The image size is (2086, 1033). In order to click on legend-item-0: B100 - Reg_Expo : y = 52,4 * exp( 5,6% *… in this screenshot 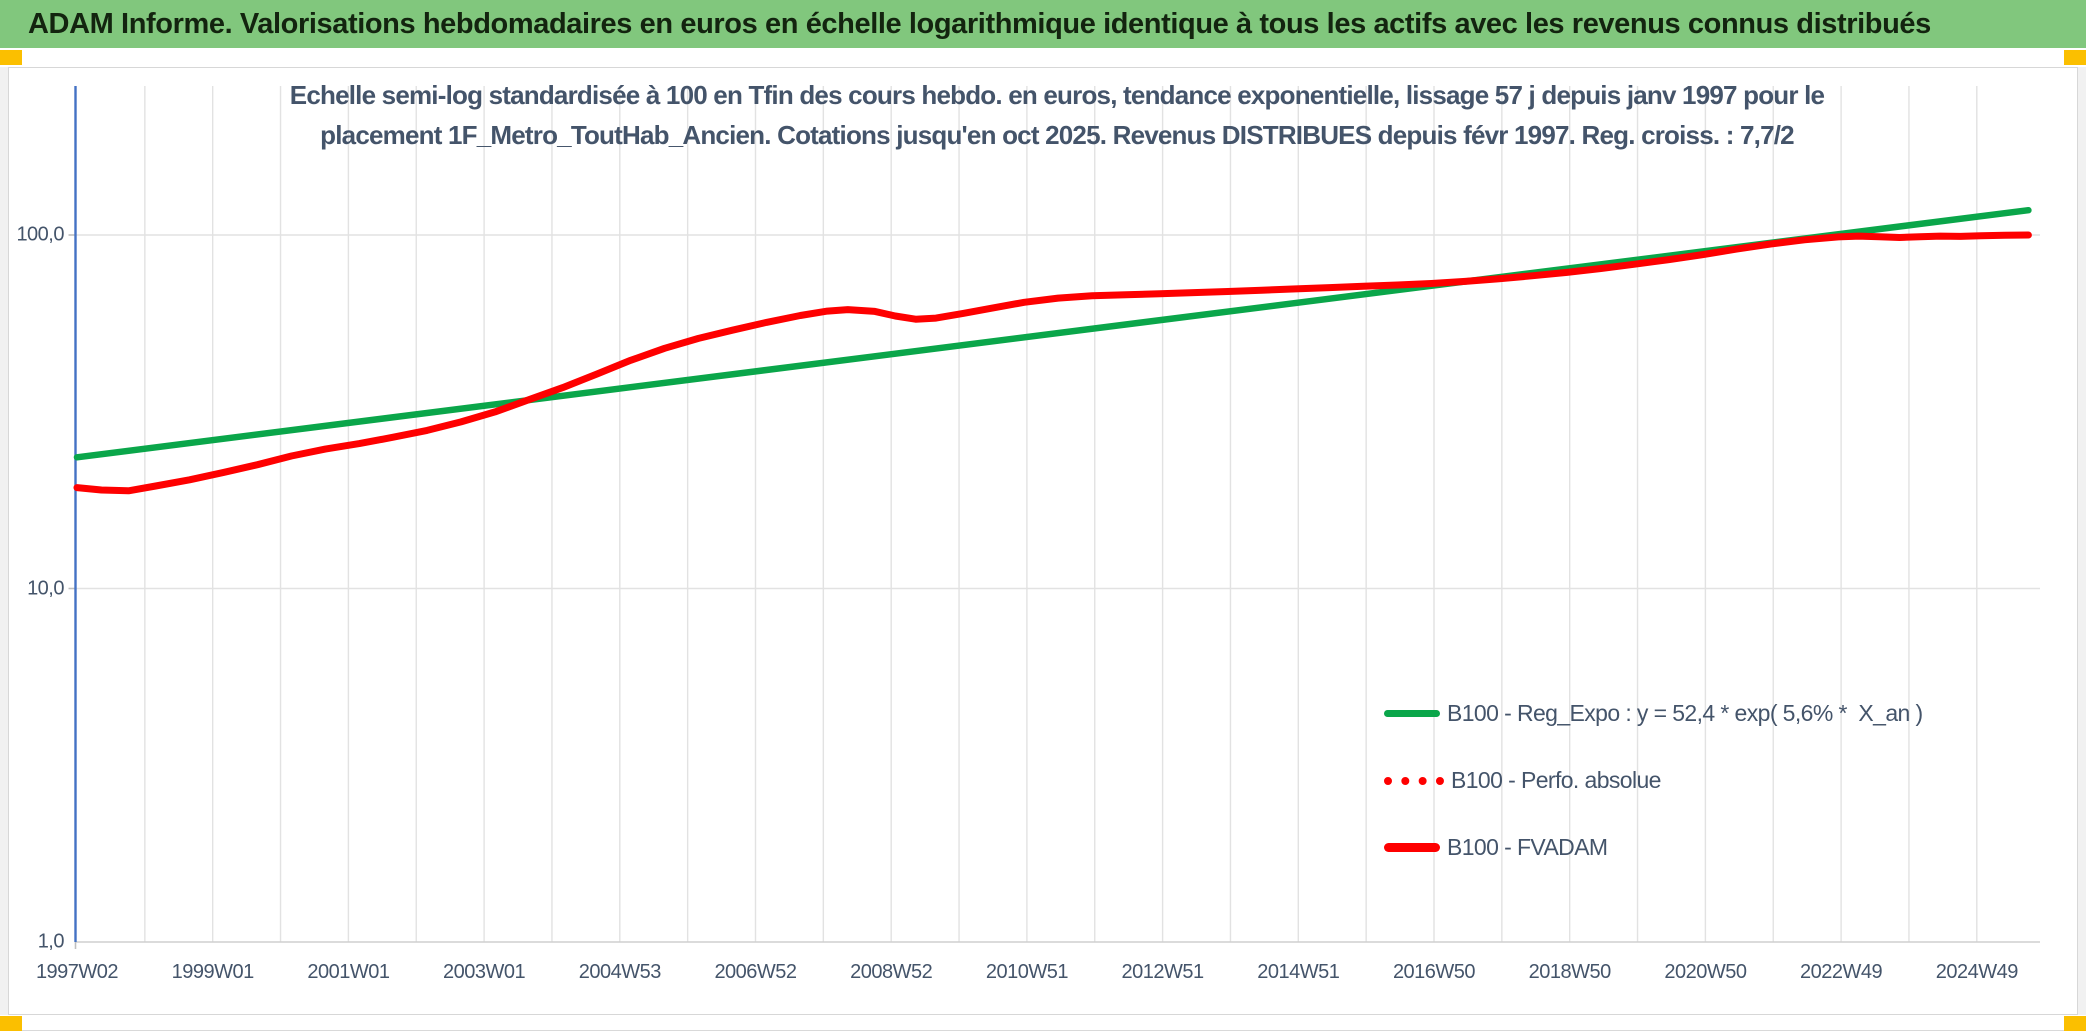, I will do `click(1653, 713)`.